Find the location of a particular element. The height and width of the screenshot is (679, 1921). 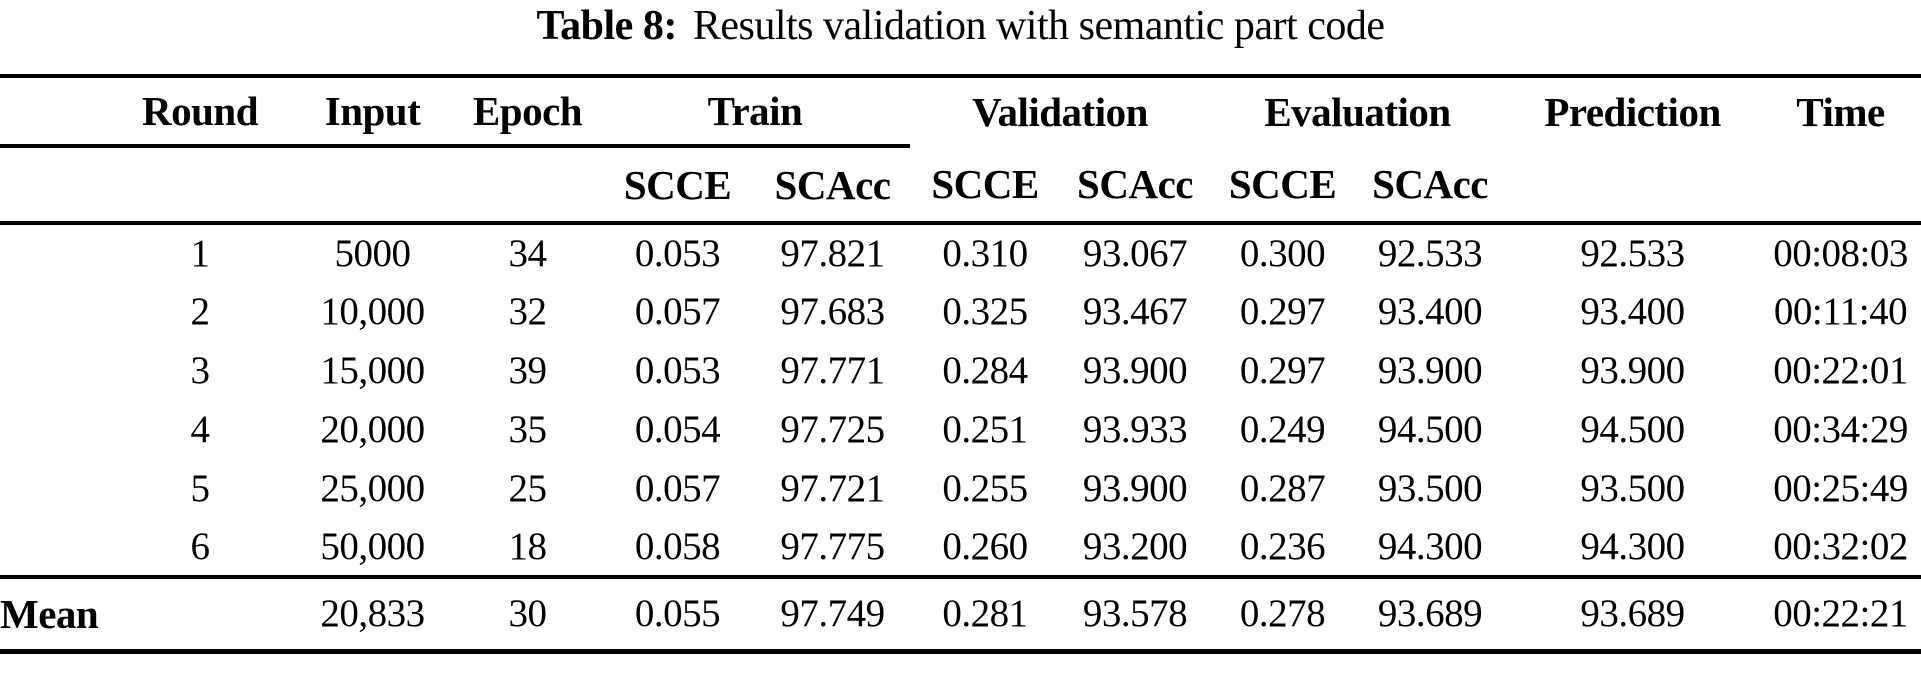

eval-scce-cell: 0.236 is located at coordinates (1283, 548).